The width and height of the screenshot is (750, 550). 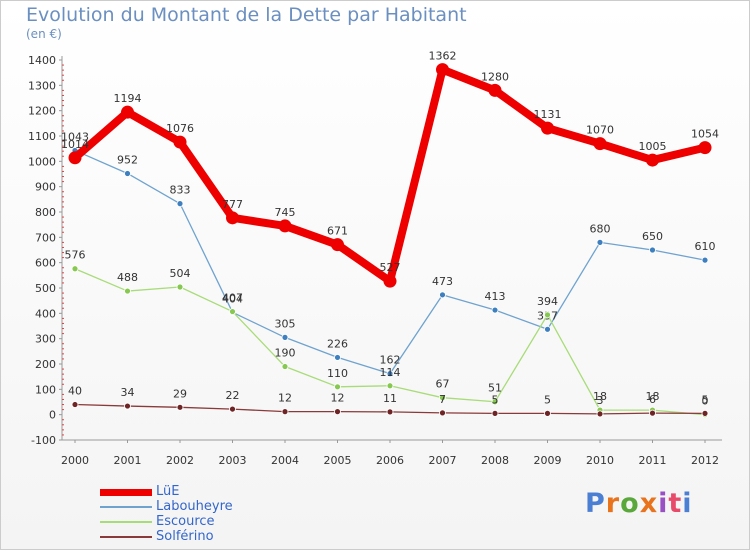 I want to click on data-label: 114, so click(x=390, y=372).